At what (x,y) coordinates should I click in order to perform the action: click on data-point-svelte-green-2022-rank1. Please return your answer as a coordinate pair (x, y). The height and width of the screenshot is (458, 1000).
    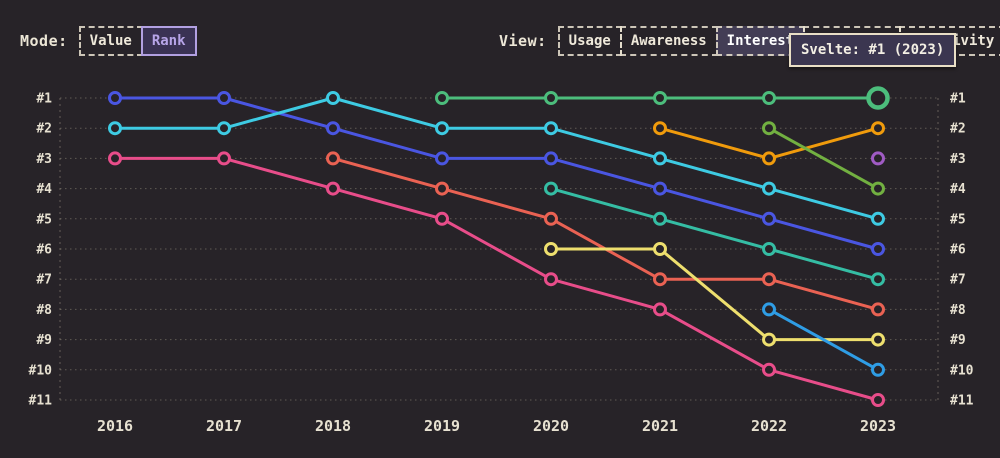
    Looking at the image, I should click on (769, 98).